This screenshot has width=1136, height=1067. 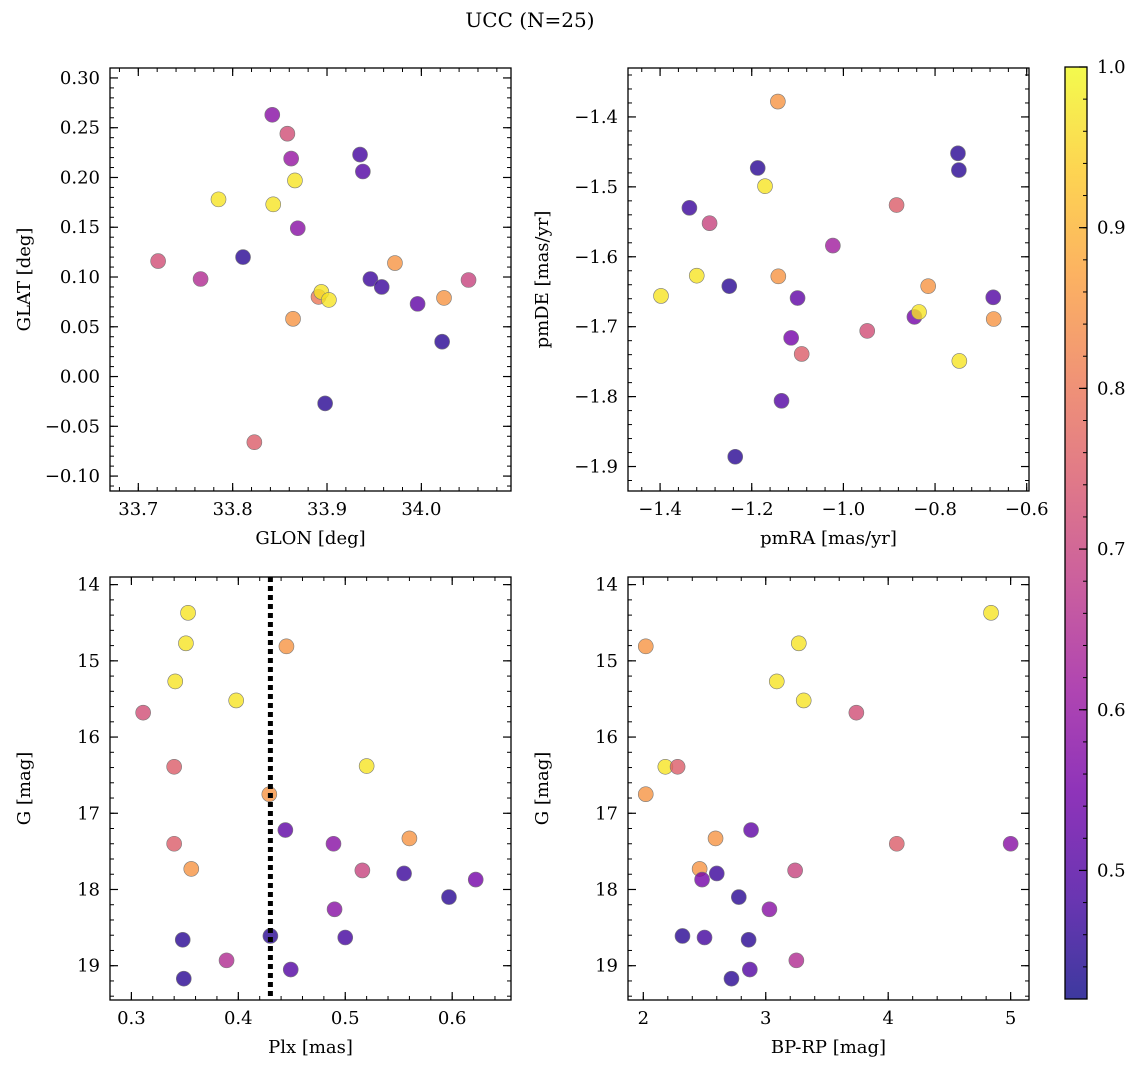 I want to click on colorbar-frame, so click(x=1076, y=533).